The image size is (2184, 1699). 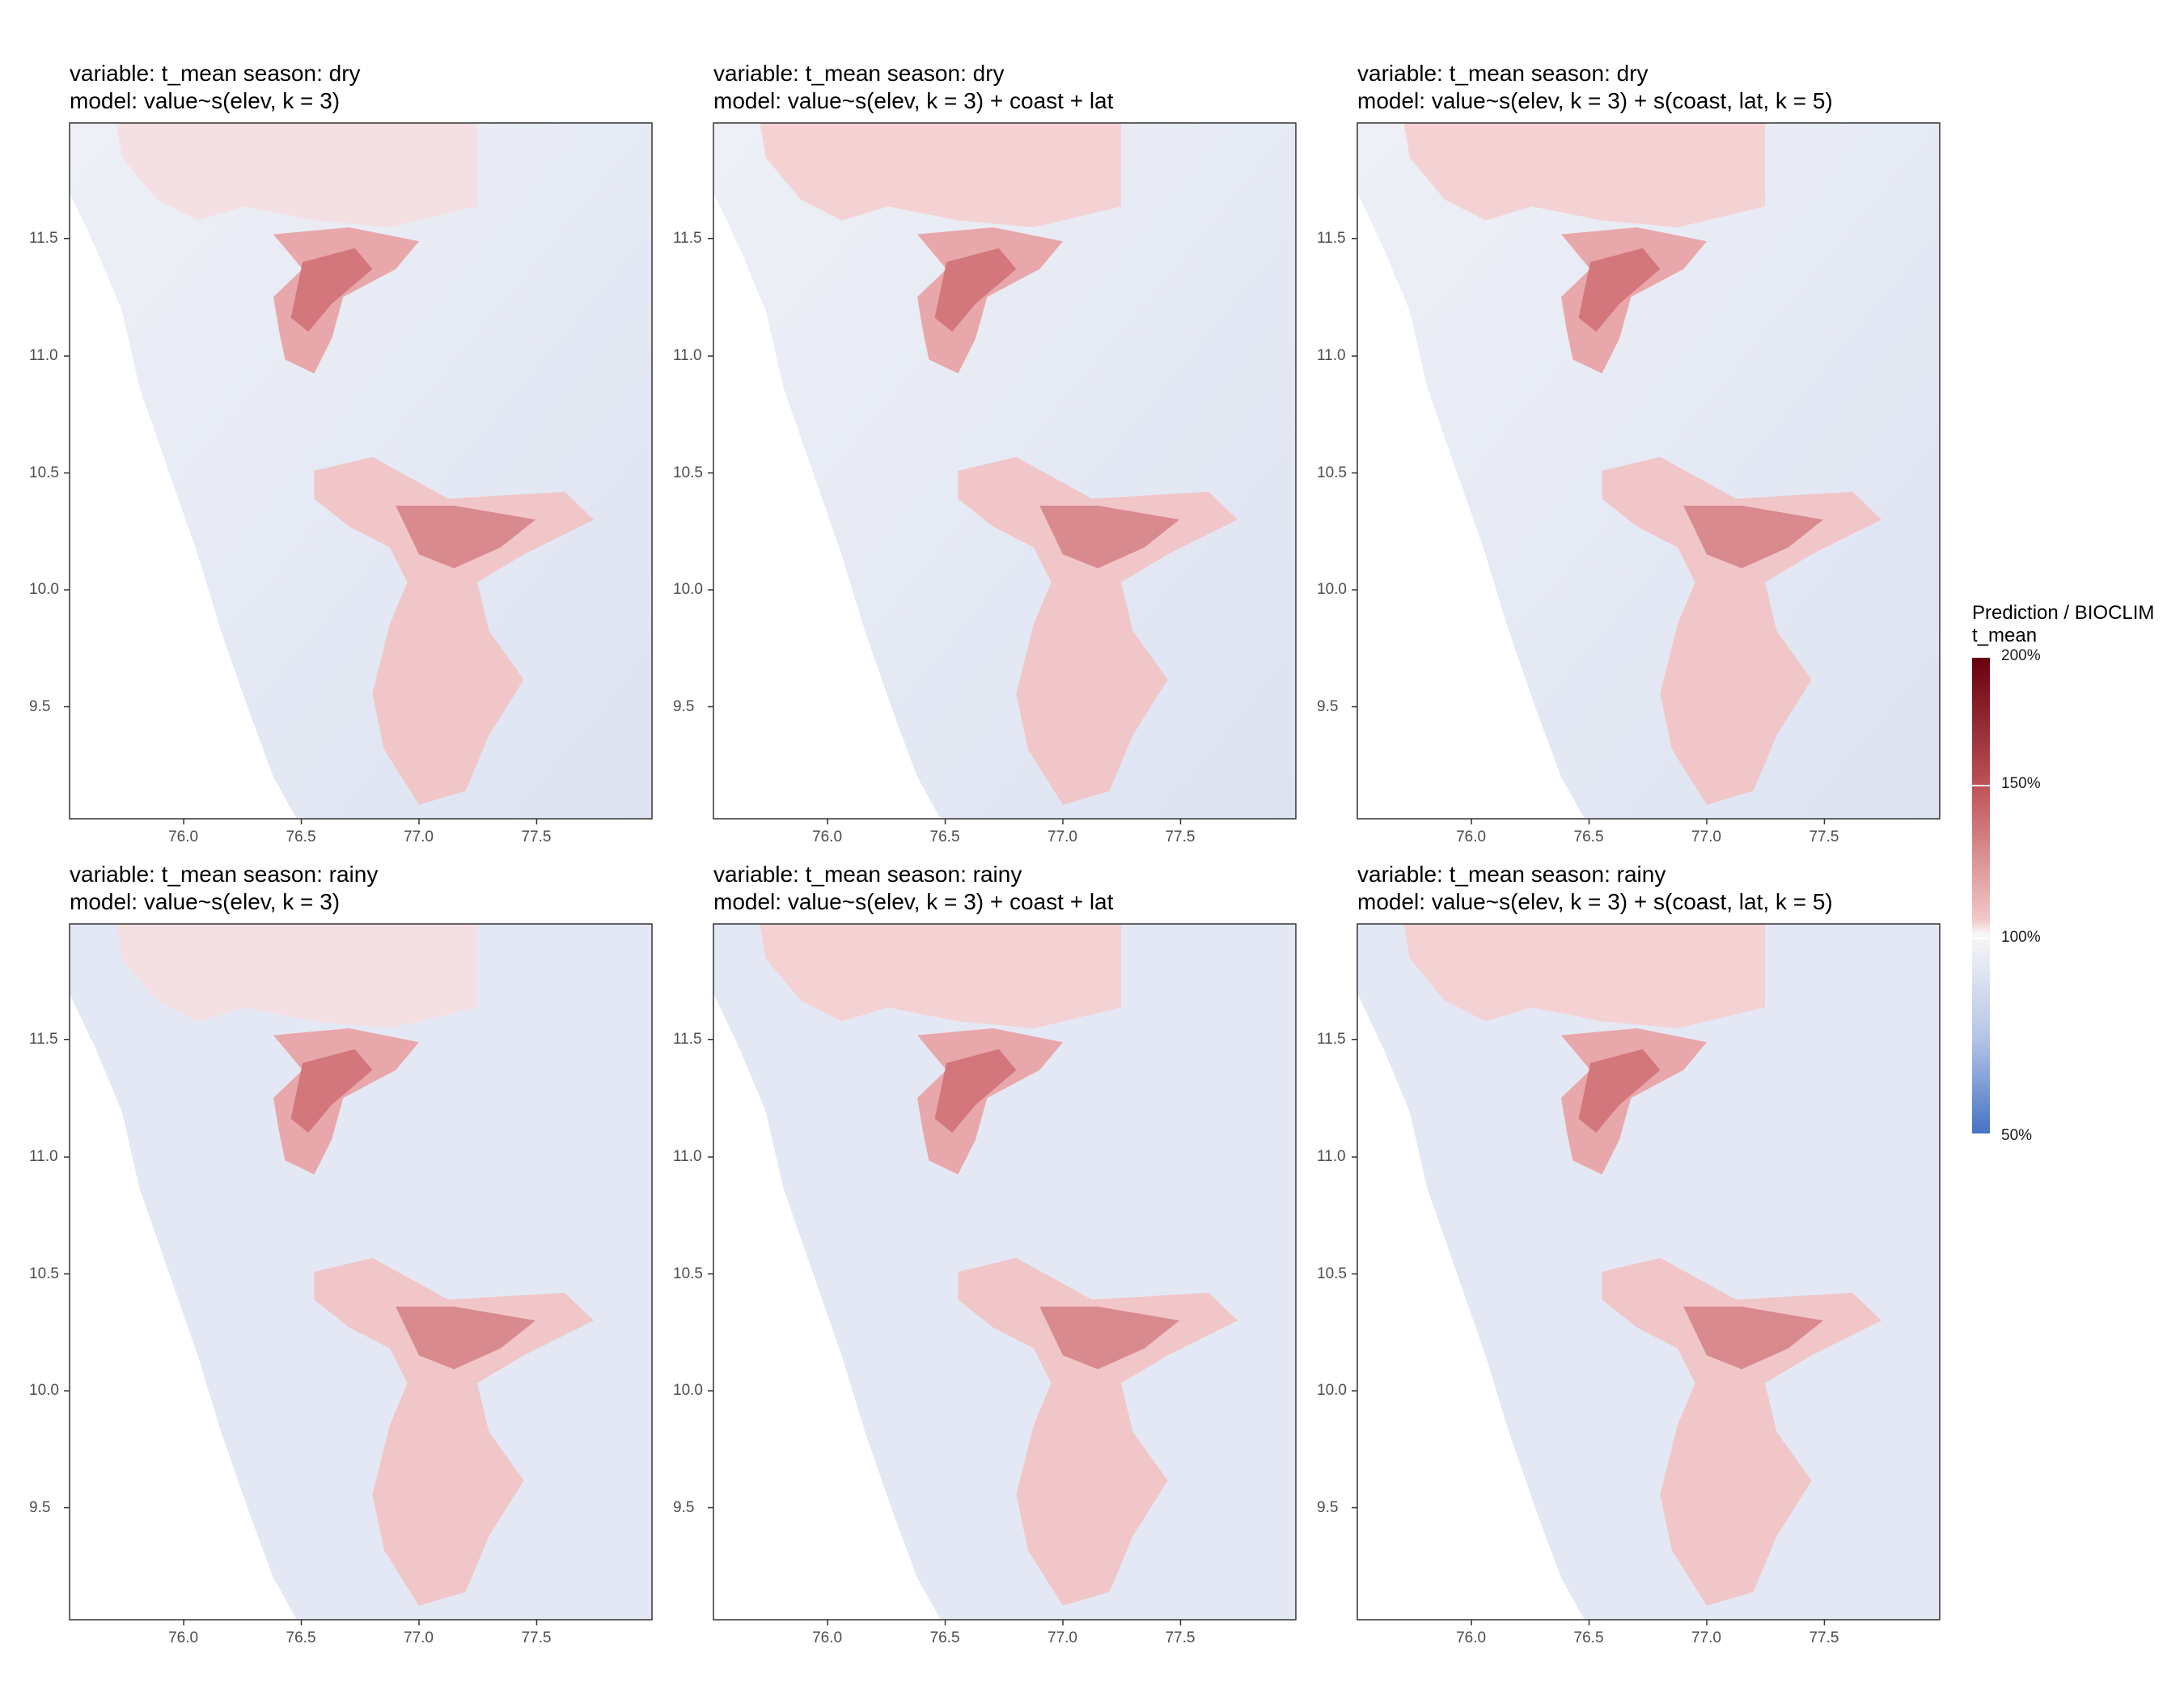 What do you see at coordinates (2017, 1135) in the screenshot?
I see `legend-label-50: 50%` at bounding box center [2017, 1135].